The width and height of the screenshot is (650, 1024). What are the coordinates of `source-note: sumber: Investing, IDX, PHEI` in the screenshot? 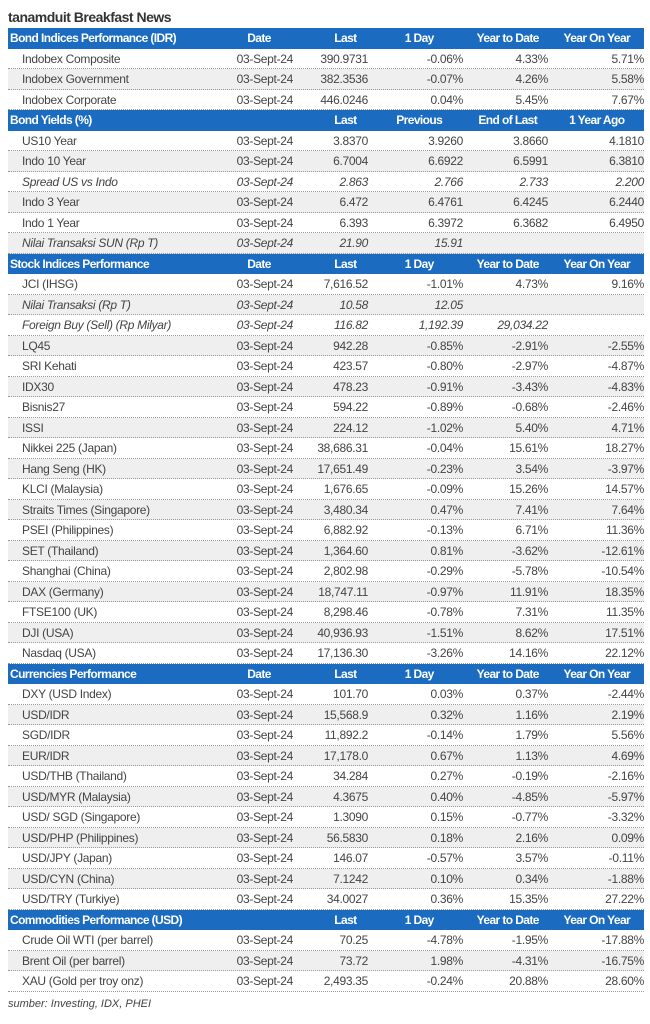 It's located at (80, 1003).